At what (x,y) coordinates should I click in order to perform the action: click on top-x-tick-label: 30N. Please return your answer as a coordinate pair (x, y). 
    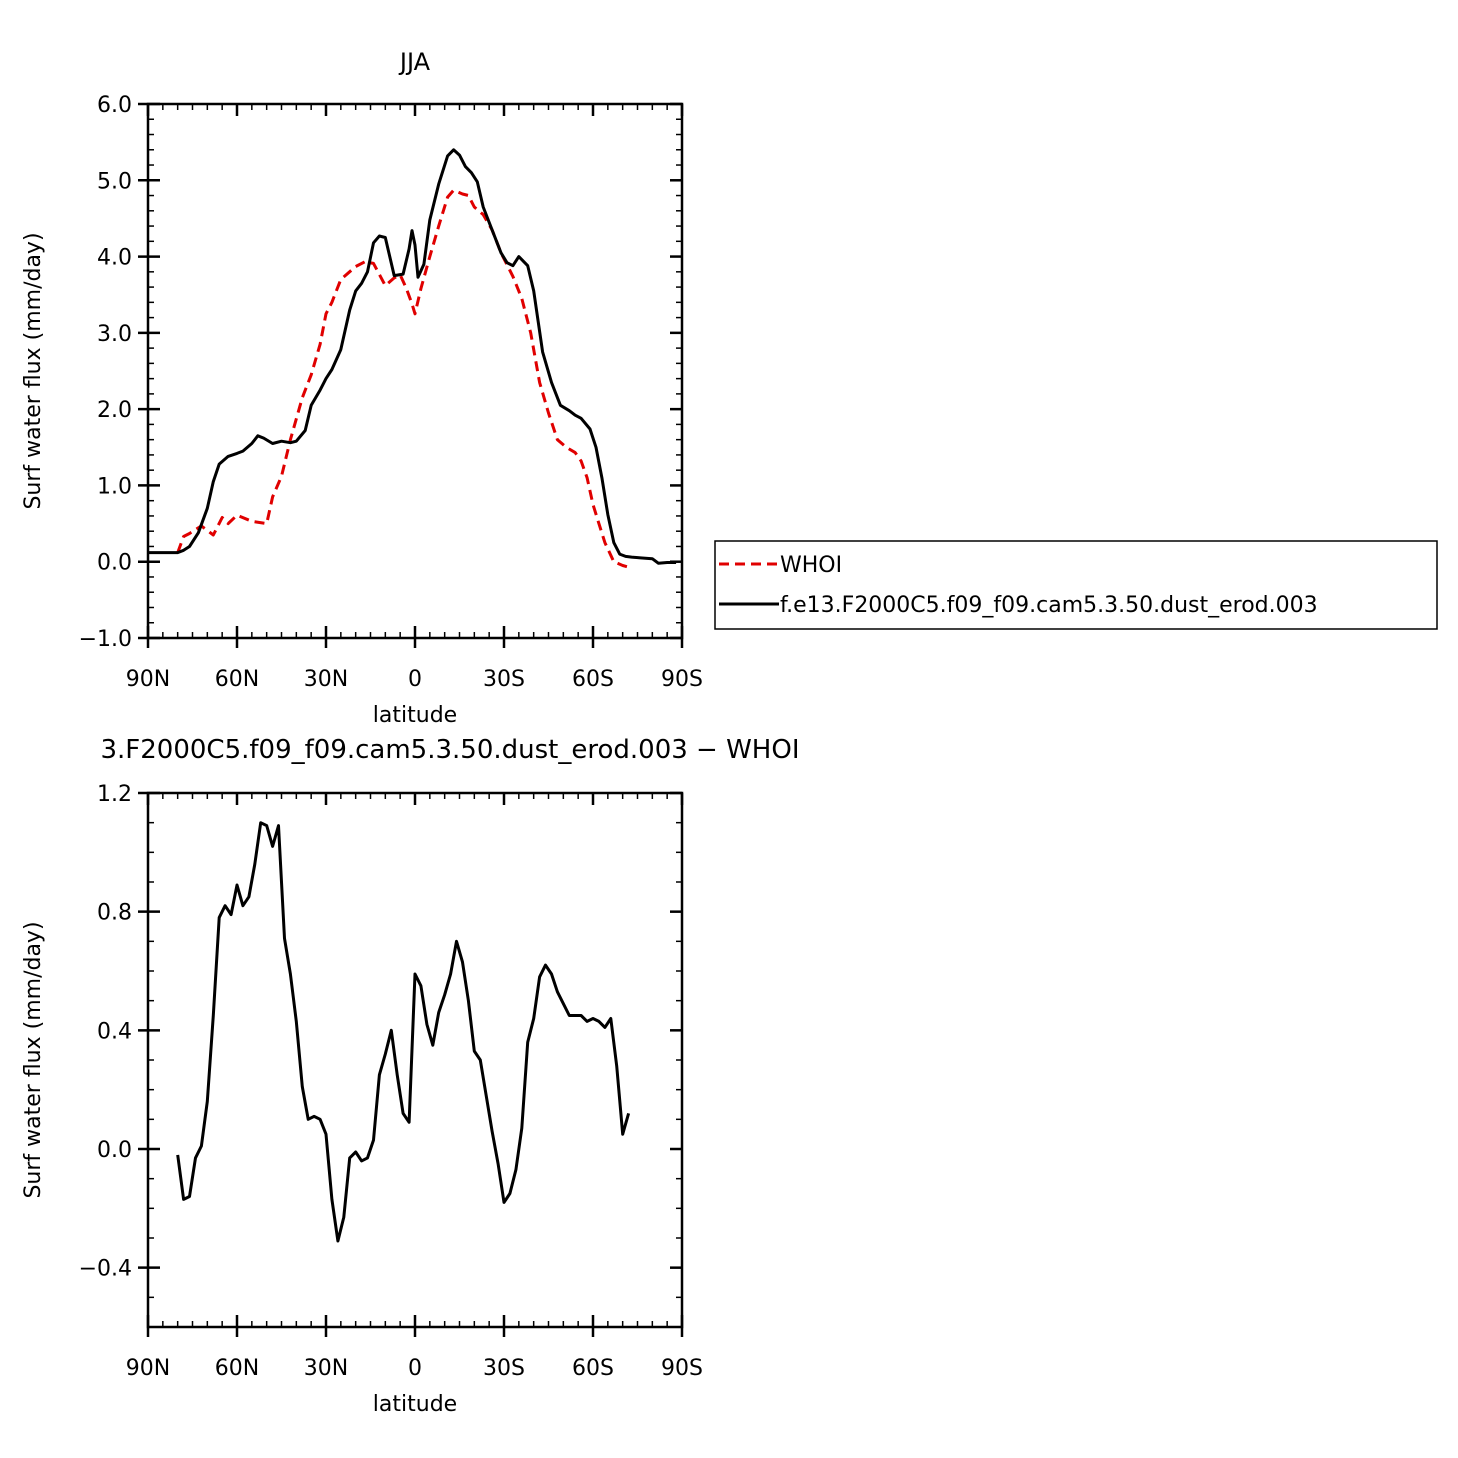
    Looking at the image, I should click on (326, 679).